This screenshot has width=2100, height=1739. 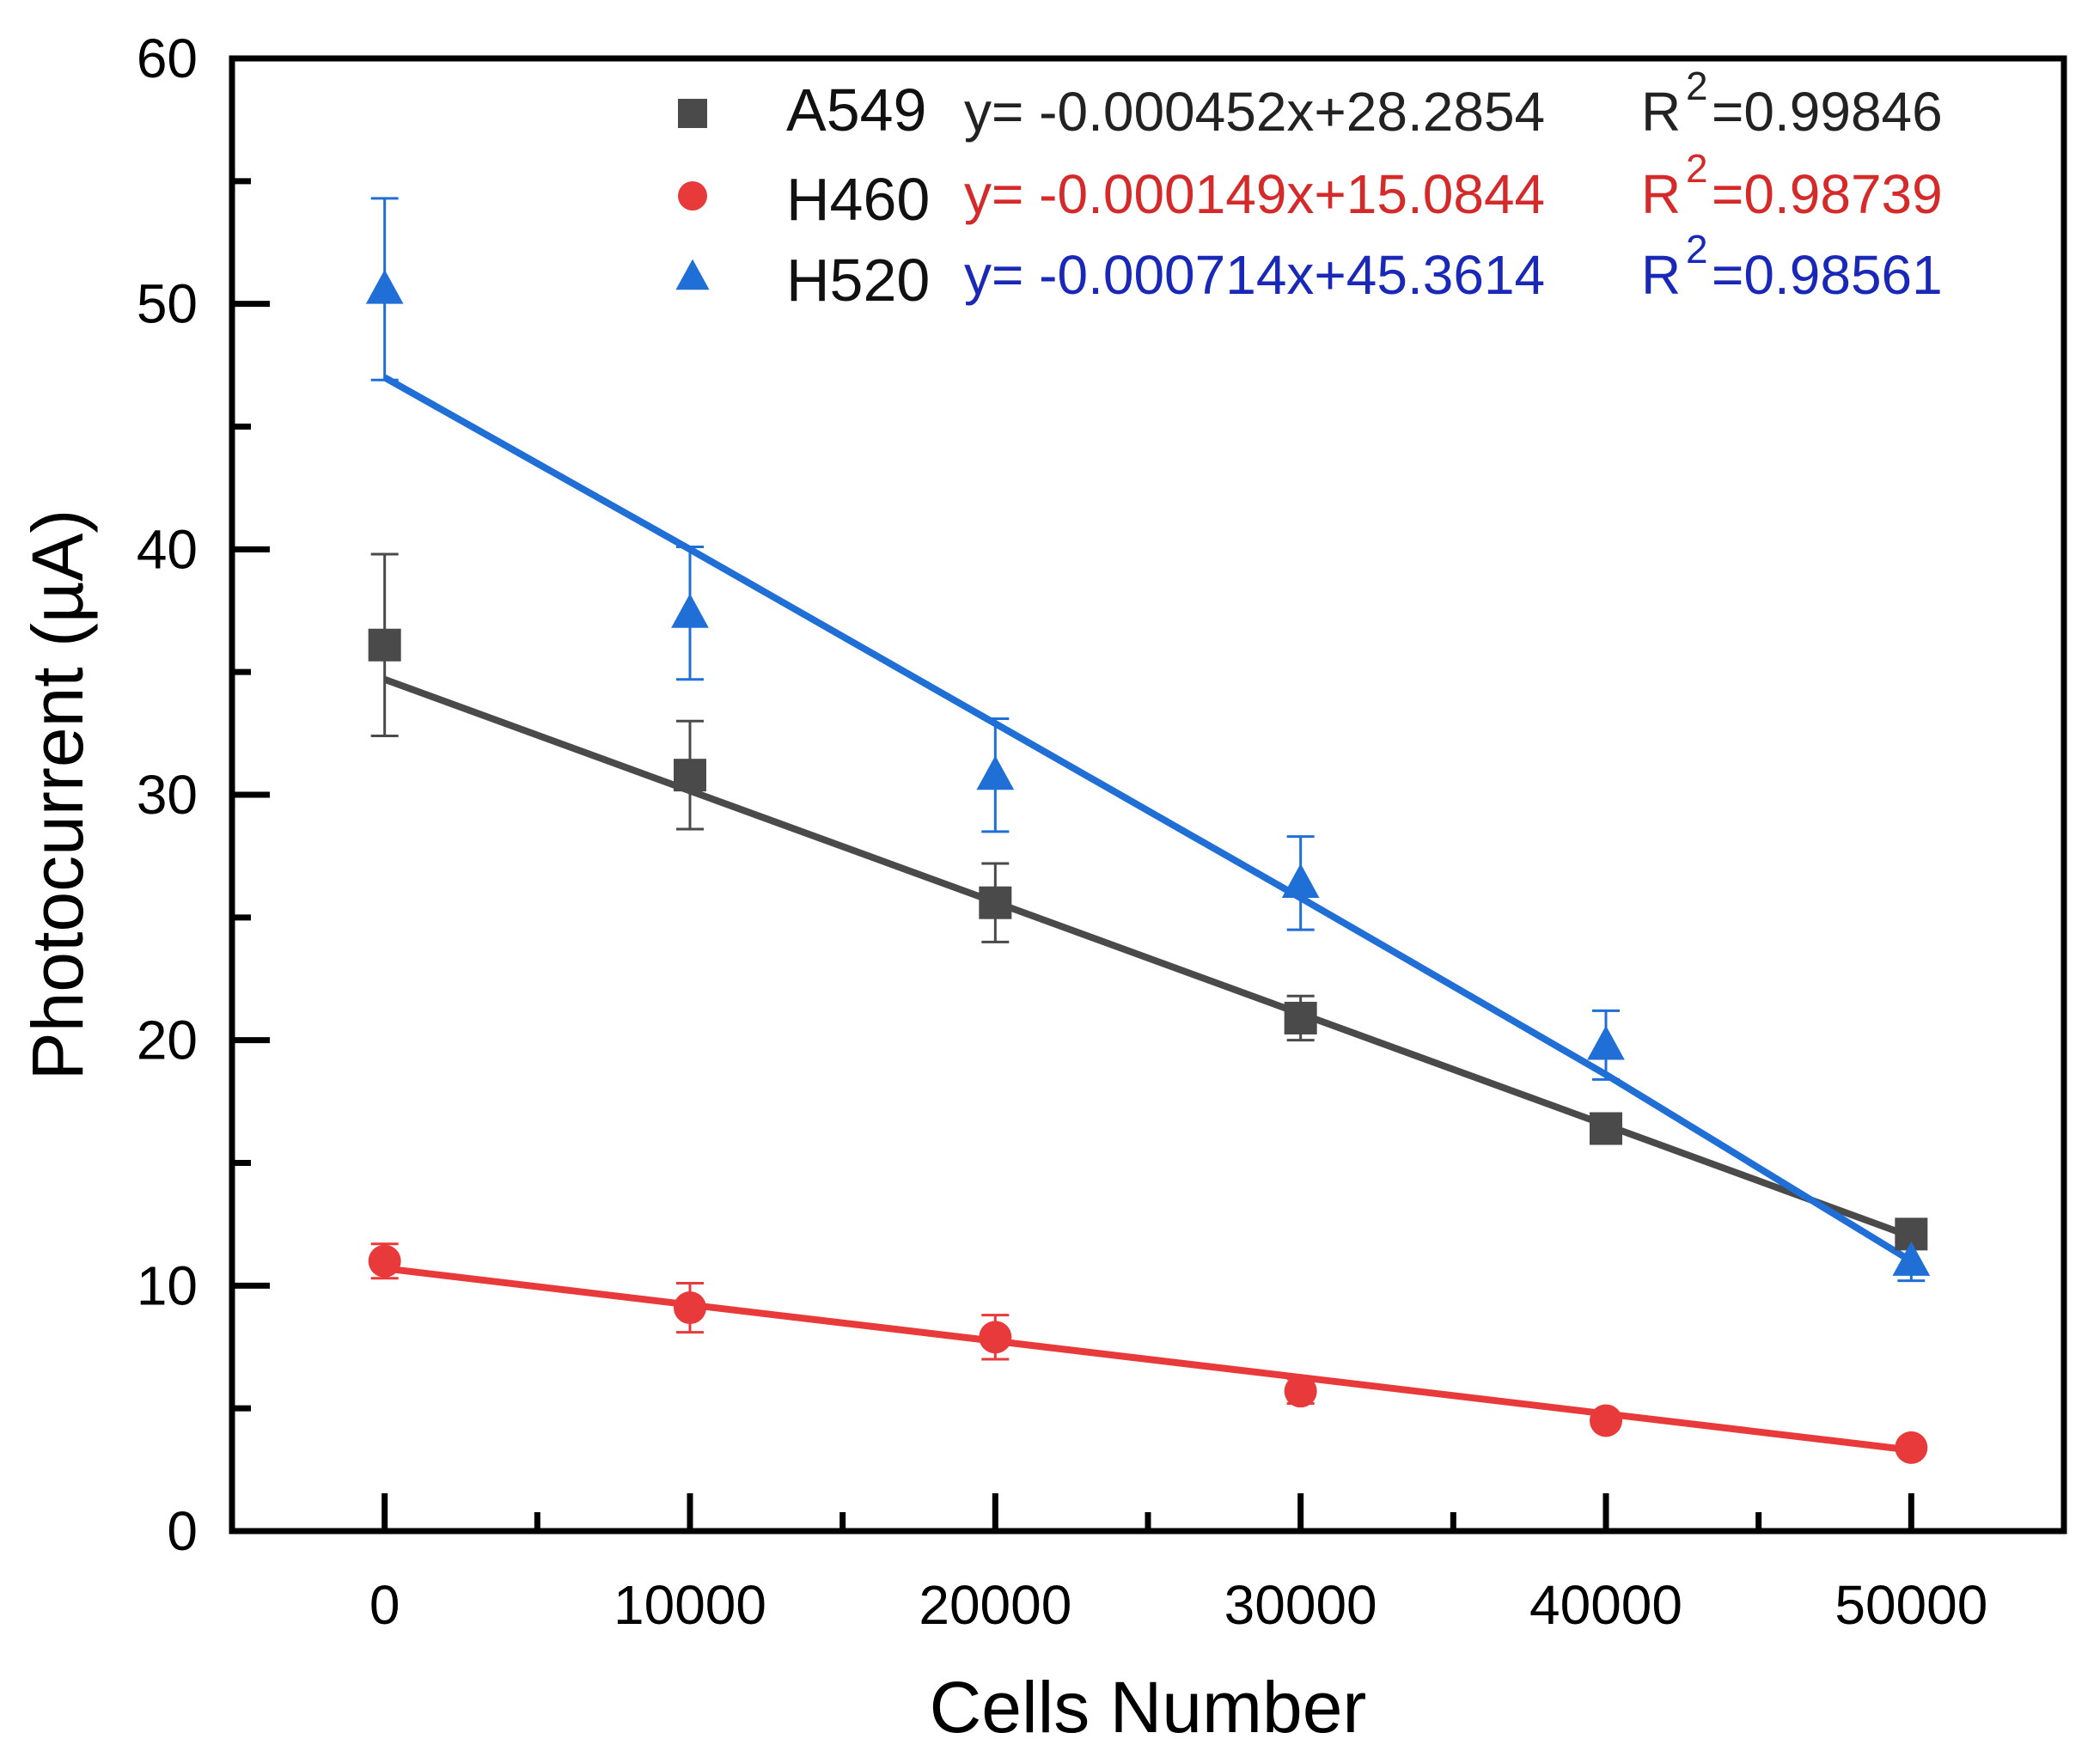 I want to click on x-tick-label: 10000, so click(x=690, y=1605).